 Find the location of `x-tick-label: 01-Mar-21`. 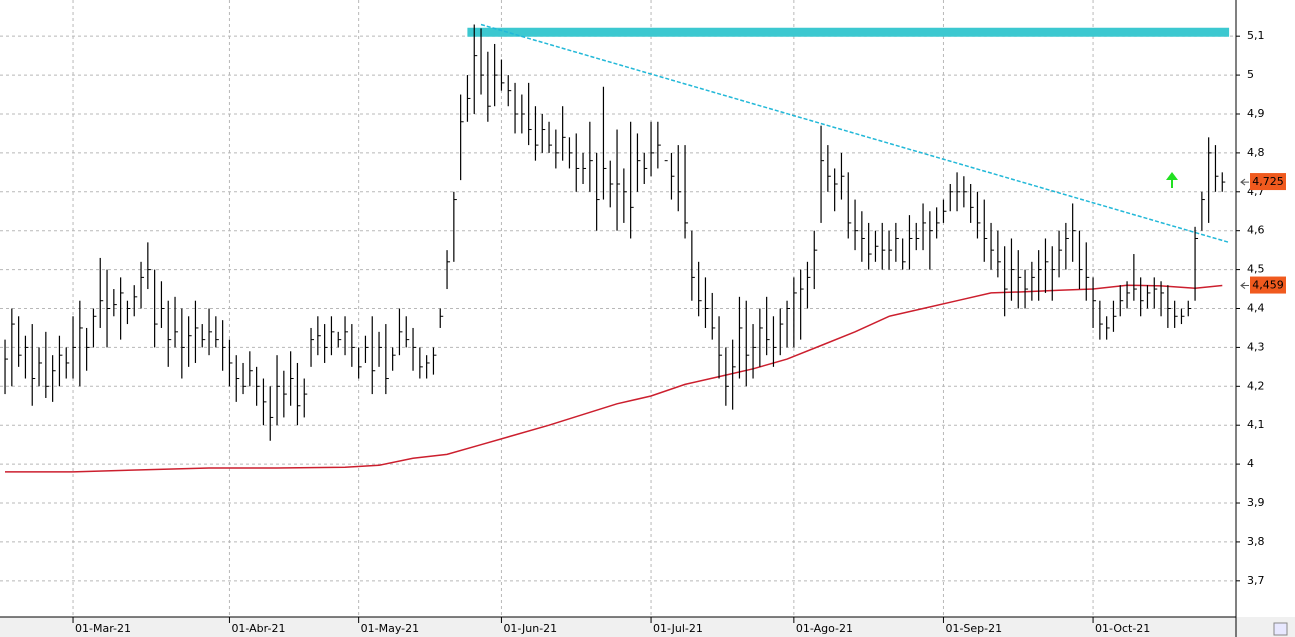

x-tick-label: 01-Mar-21 is located at coordinates (103, 628).